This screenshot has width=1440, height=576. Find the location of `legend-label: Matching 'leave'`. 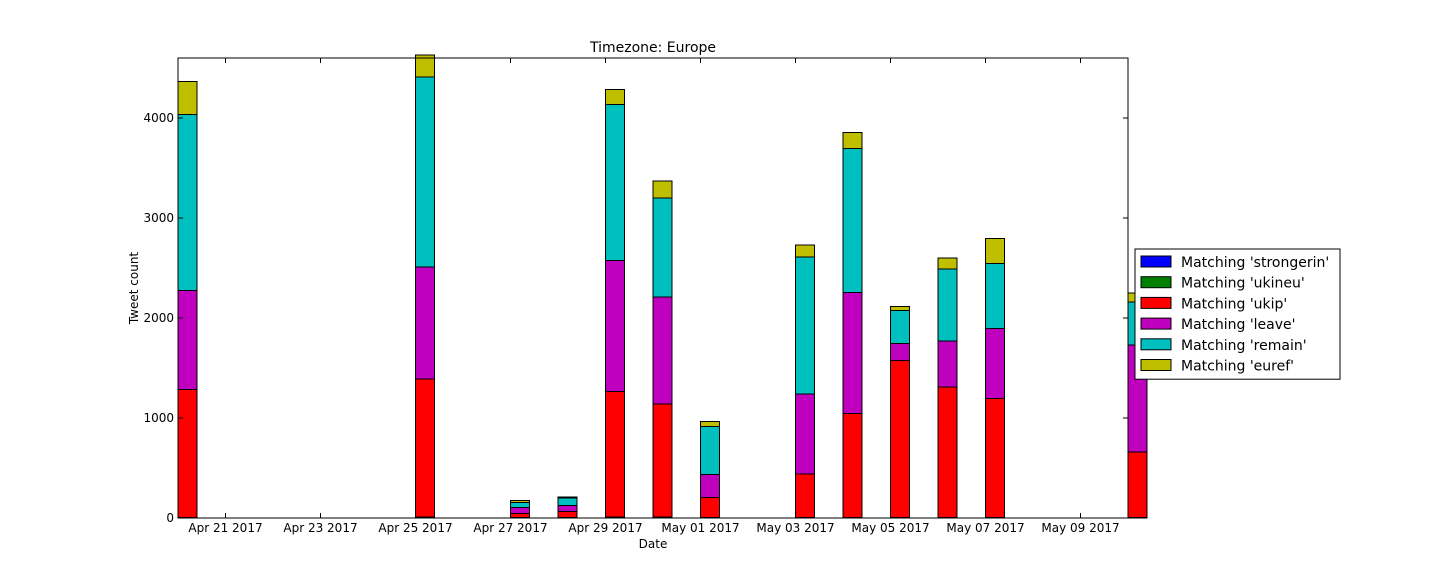

legend-label: Matching 'leave' is located at coordinates (1238, 325).